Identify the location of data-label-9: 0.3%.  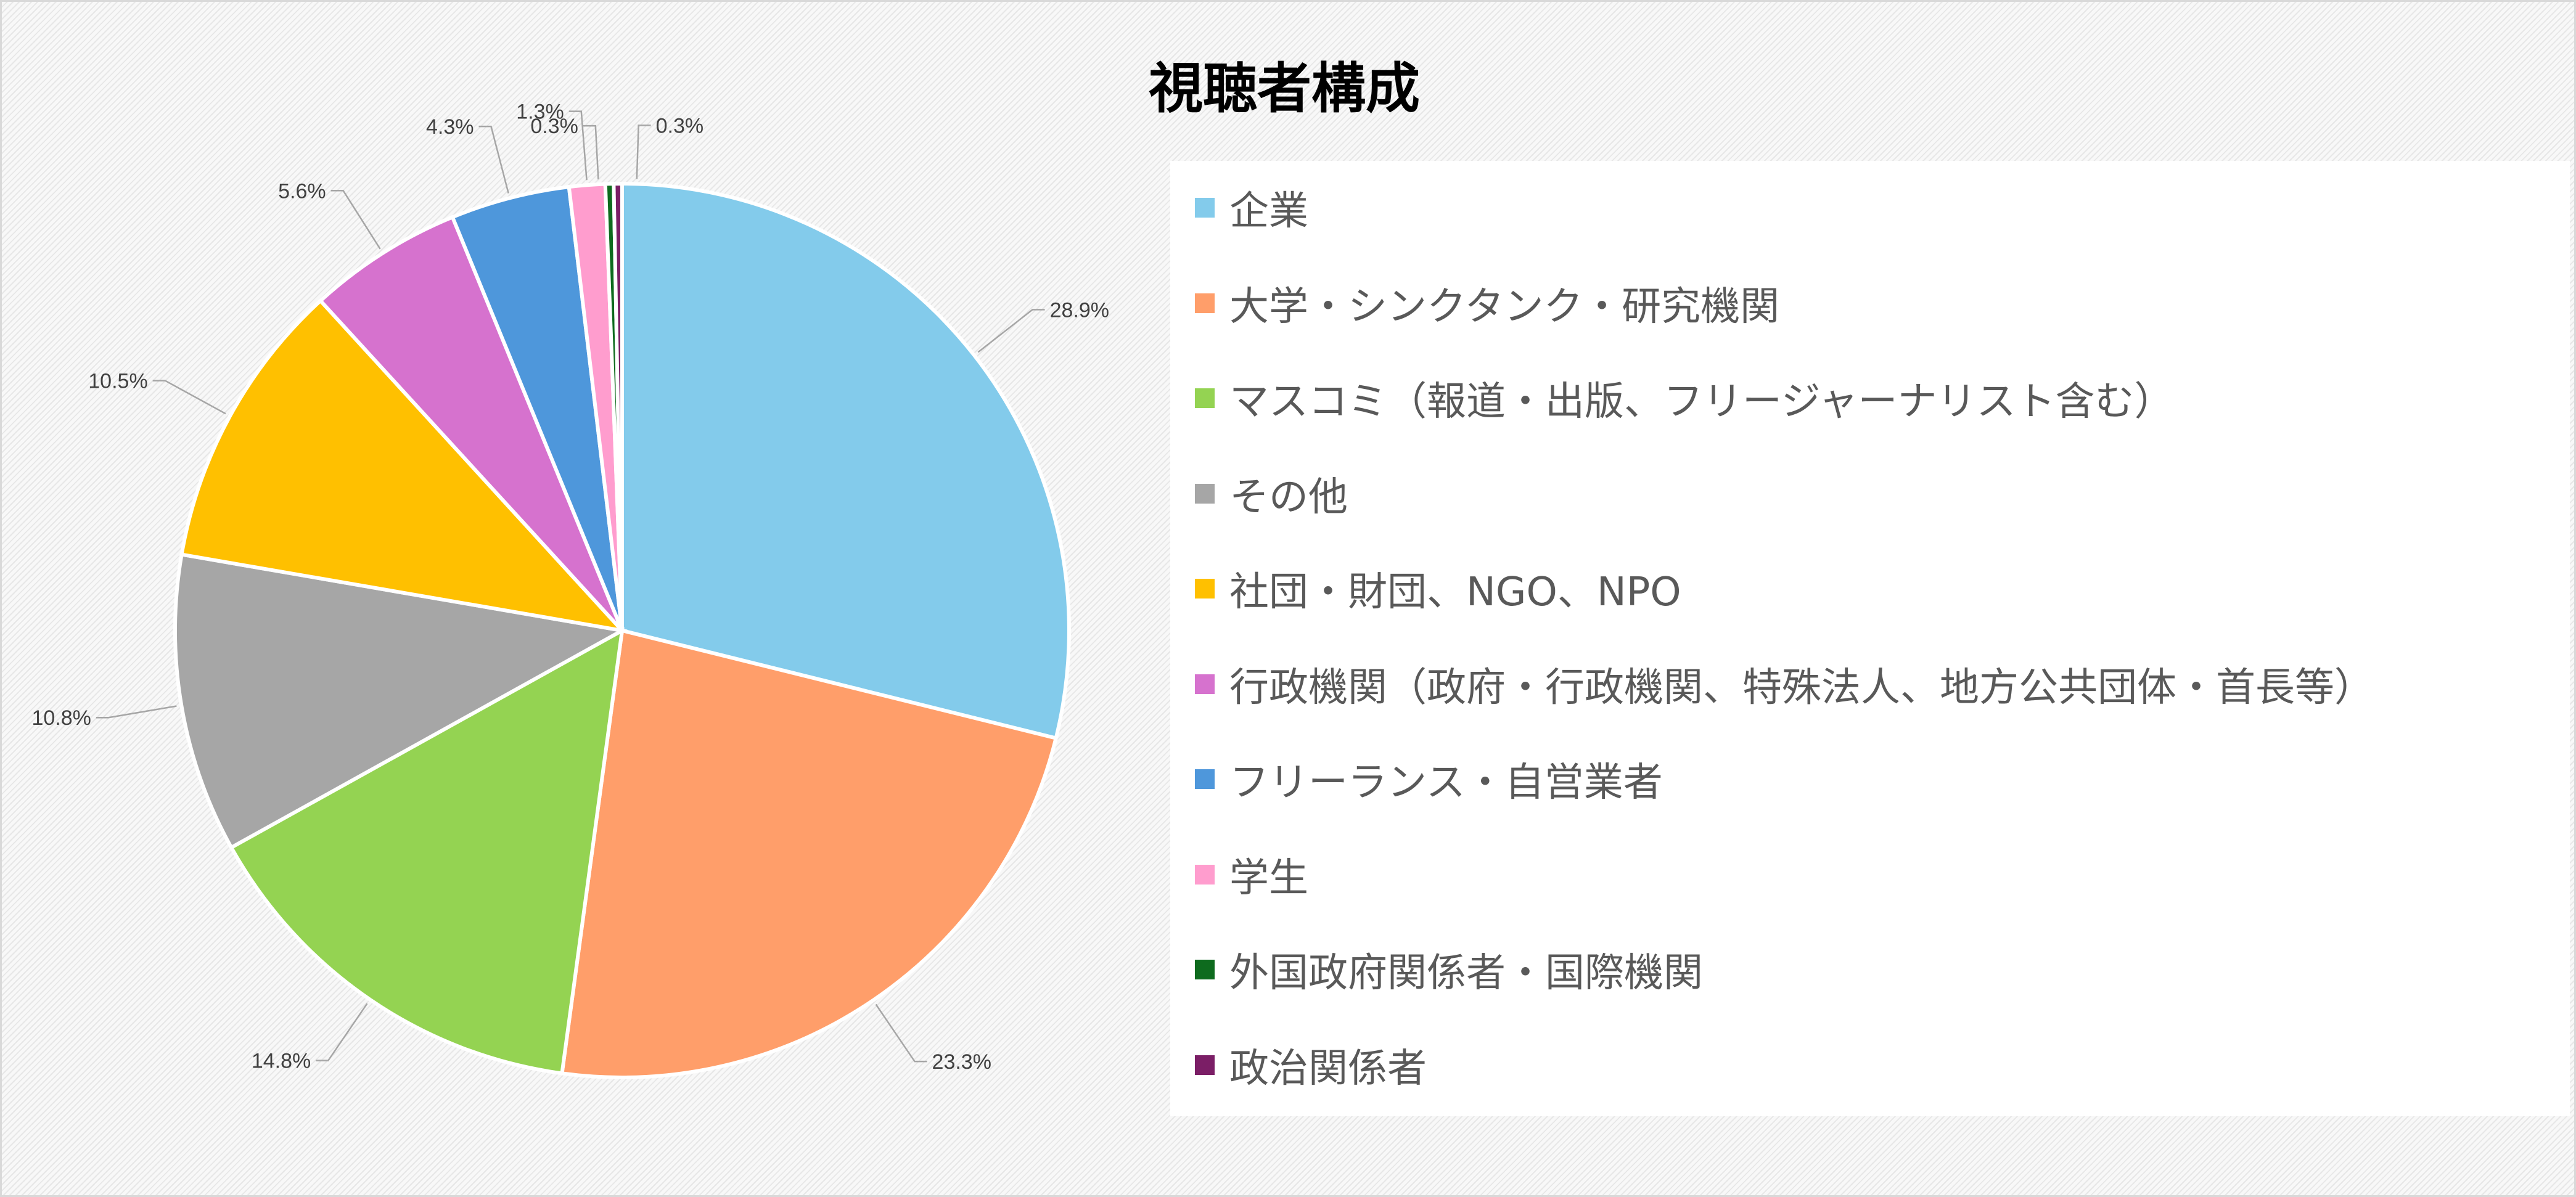
(680, 125).